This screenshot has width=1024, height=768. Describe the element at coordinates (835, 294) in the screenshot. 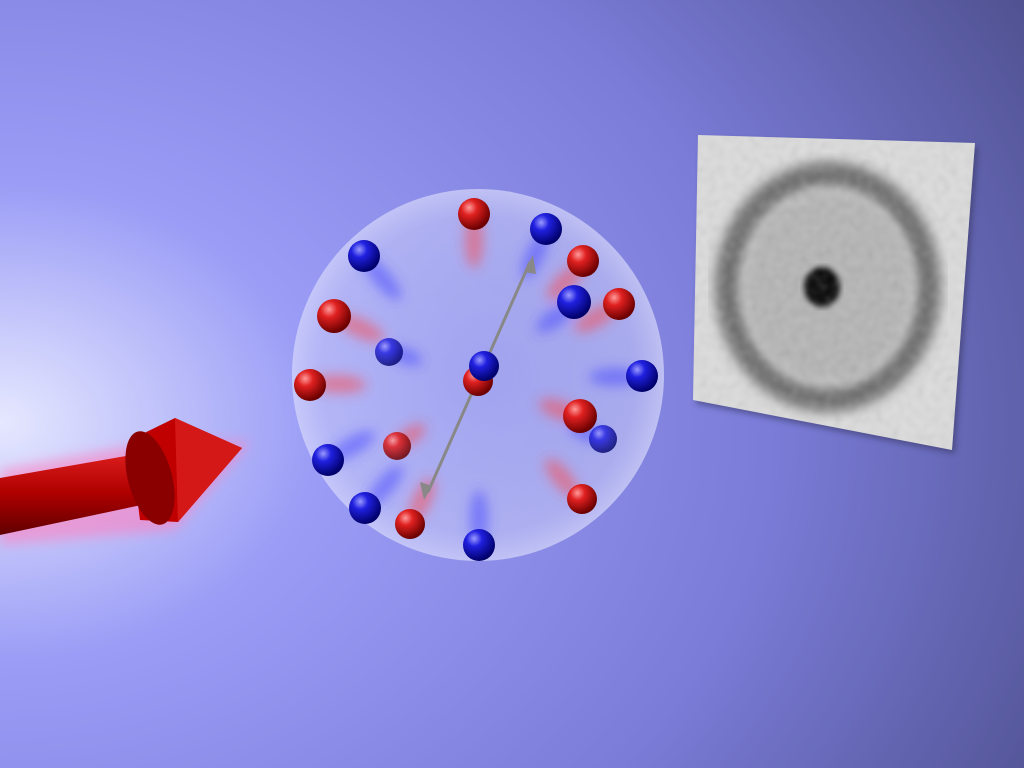

I see `detector-image` at that location.